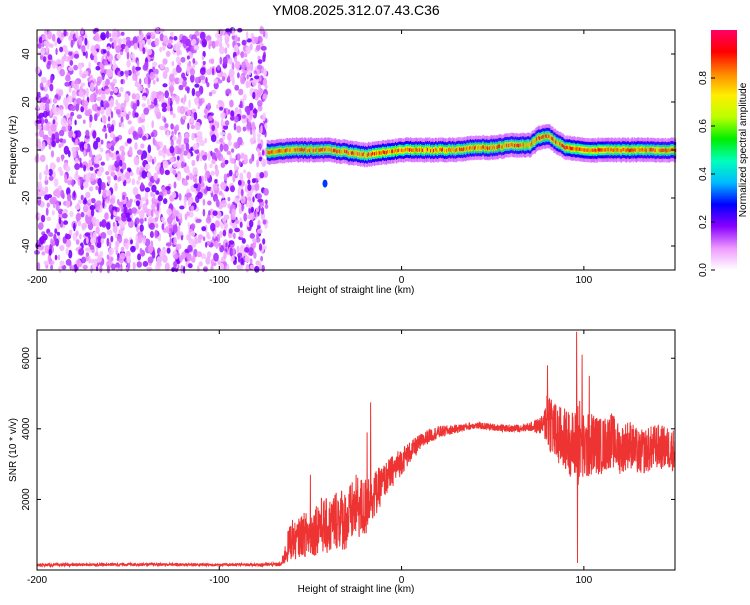 Image resolution: width=750 pixels, height=605 pixels. Describe the element at coordinates (584, 580) in the screenshot. I see `x-tick-label: 100` at that location.